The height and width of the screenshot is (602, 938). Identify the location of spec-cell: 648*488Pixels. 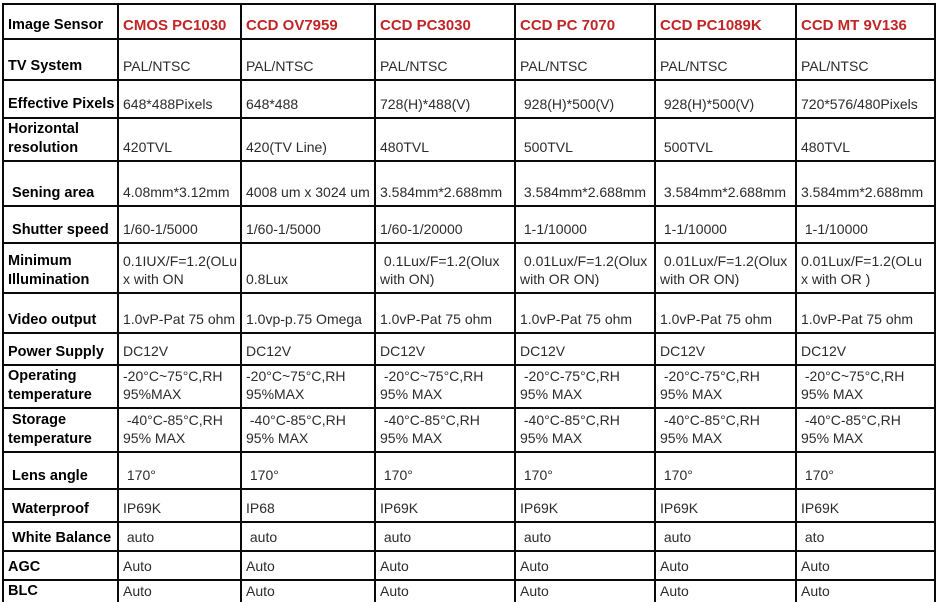
(179, 99).